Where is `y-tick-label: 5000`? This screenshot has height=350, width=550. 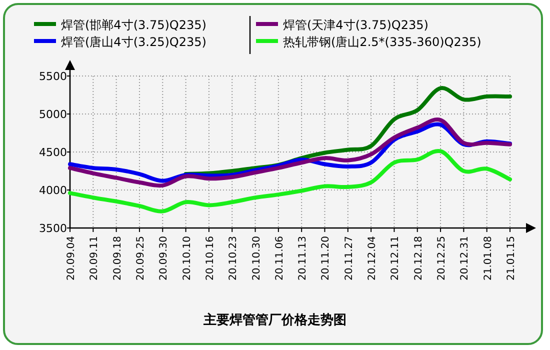 y-tick-label: 5000 is located at coordinates (53, 114).